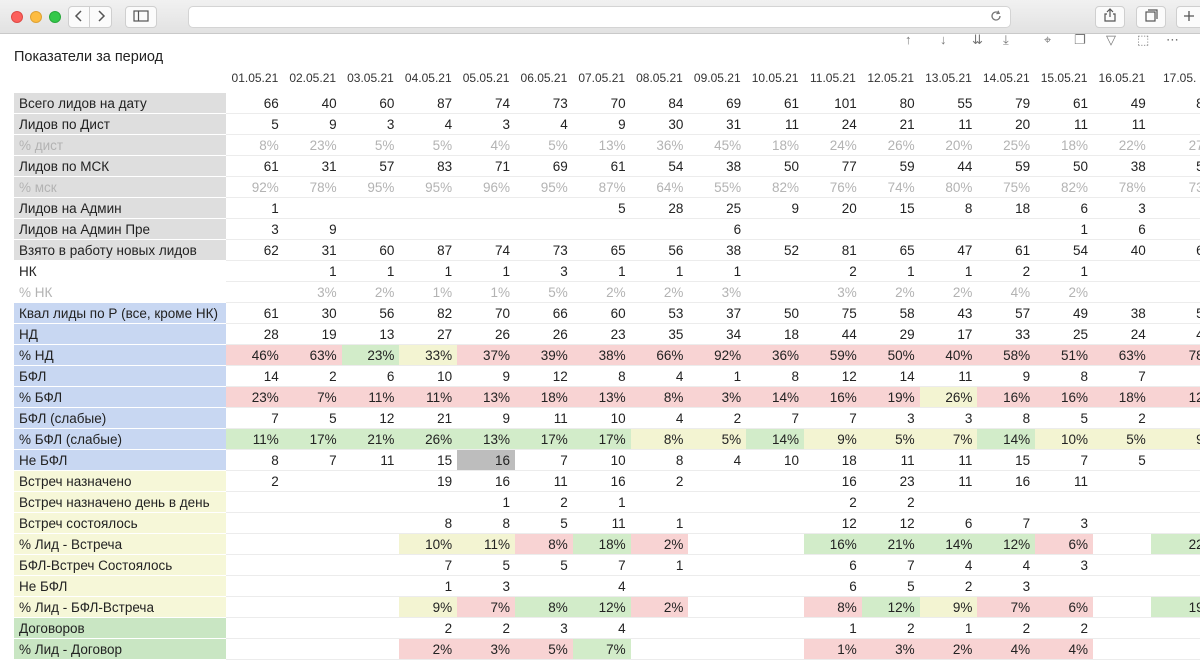 This screenshot has height=669, width=1200. I want to click on value-cell: 78%, so click(312, 187).